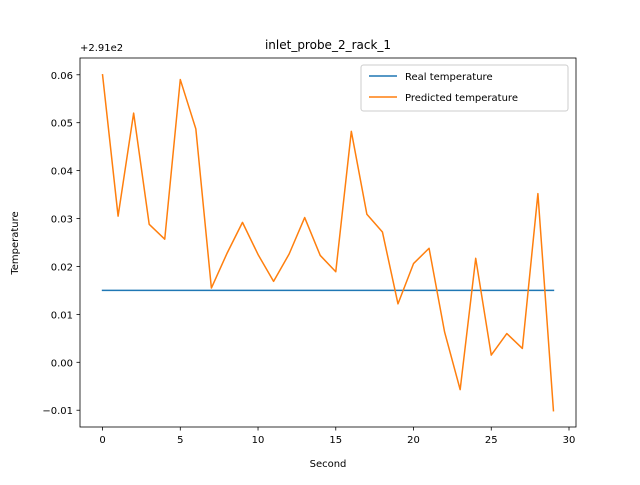  What do you see at coordinates (62, 315) in the screenshot?
I see `y-tick-label: 0.01` at bounding box center [62, 315].